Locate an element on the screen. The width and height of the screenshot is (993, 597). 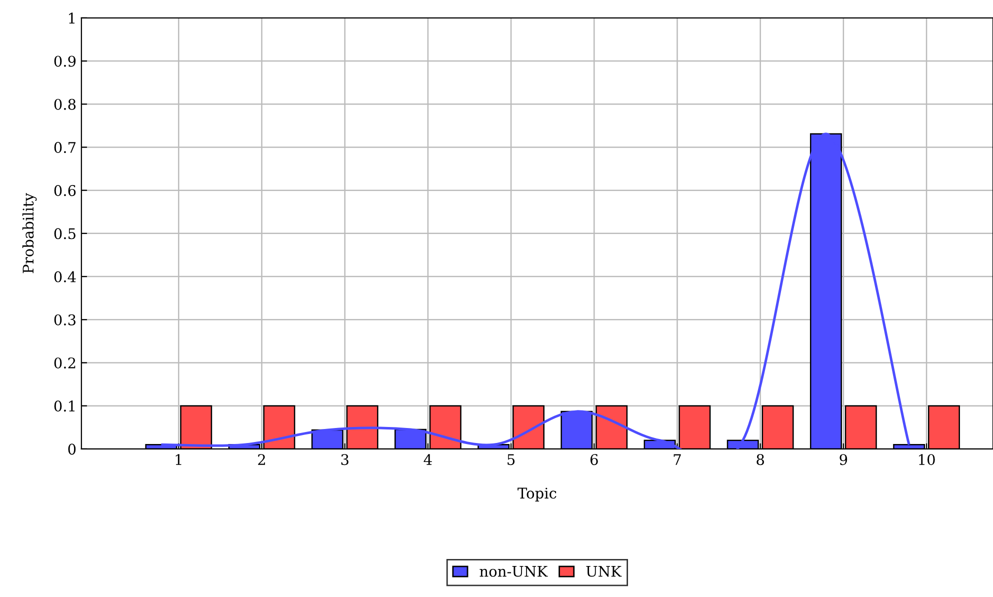
y-tick-label: 0.1 is located at coordinates (64, 406).